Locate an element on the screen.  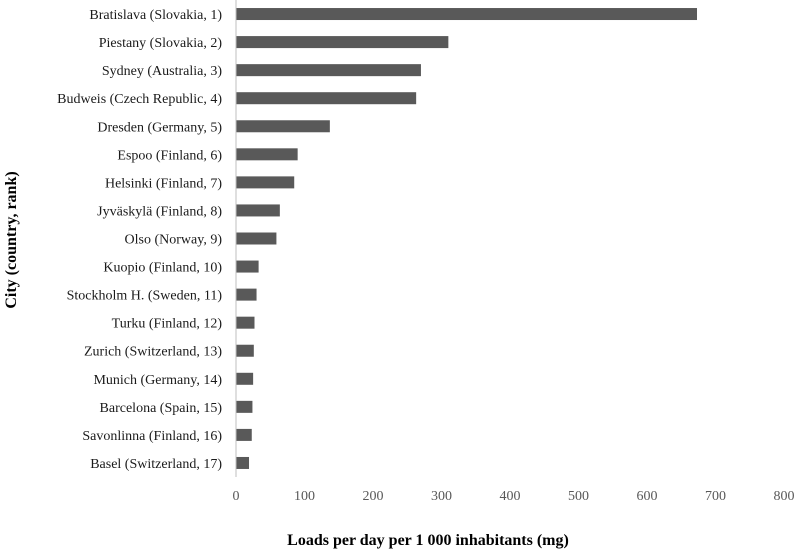
category-label: Sydney (Australia, 3) is located at coordinates (162, 71).